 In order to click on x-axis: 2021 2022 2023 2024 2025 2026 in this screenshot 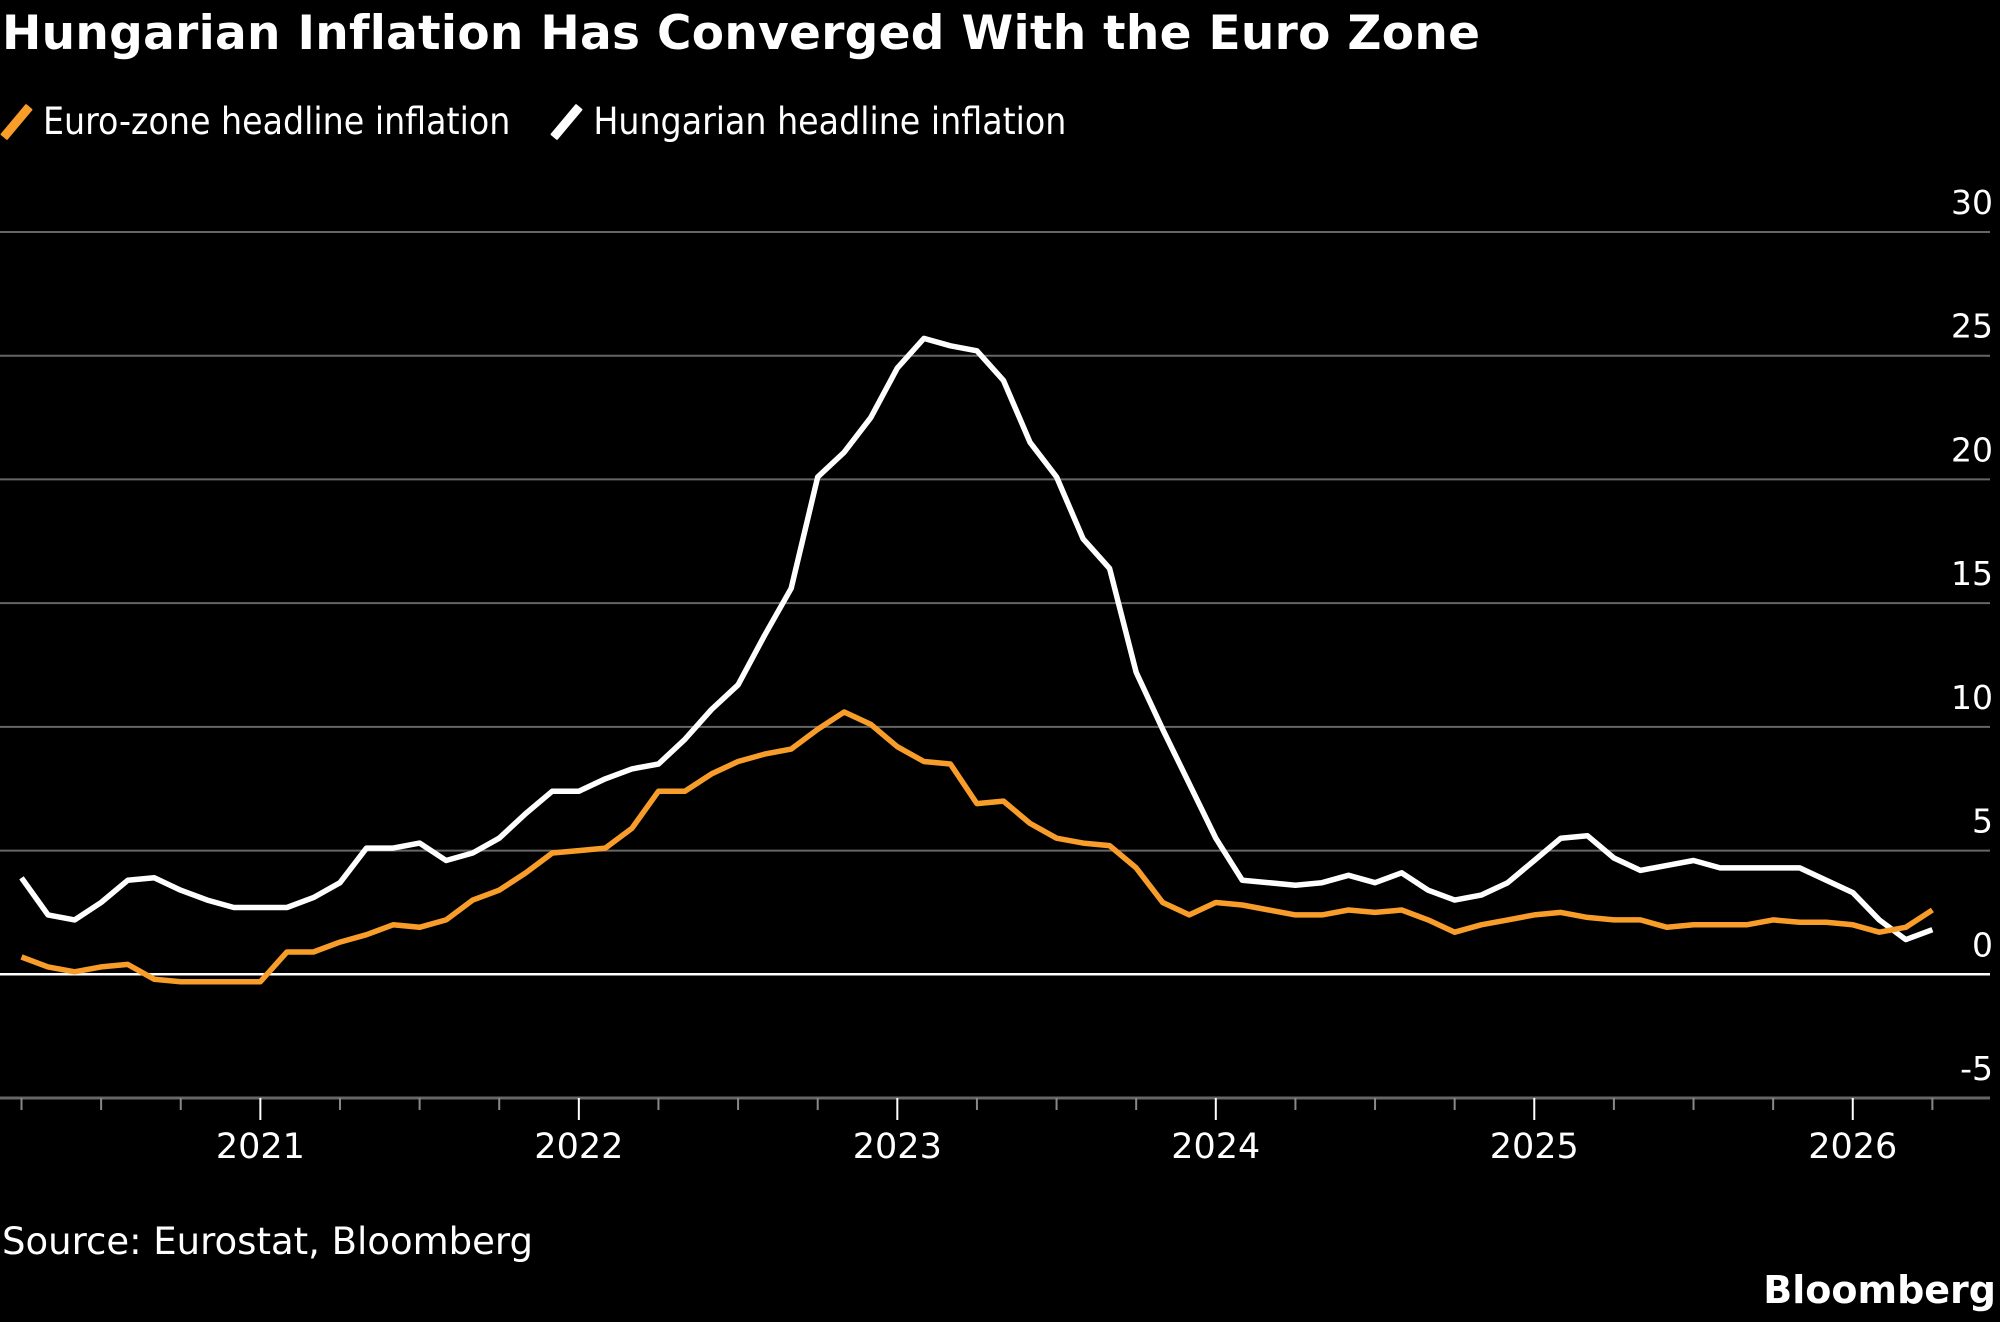, I will do `click(977, 1132)`.